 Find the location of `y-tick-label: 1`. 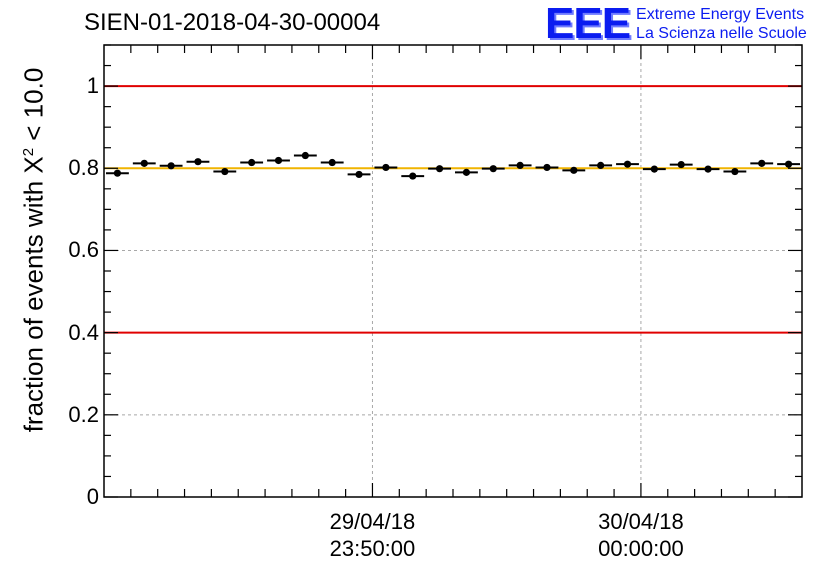

y-tick-label: 1 is located at coordinates (92, 86).